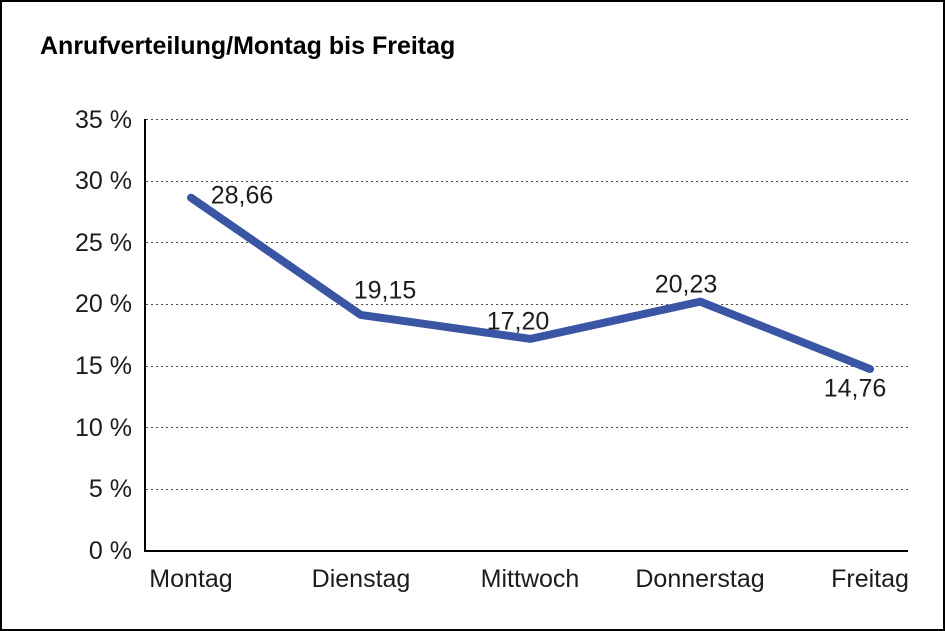 The width and height of the screenshot is (945, 631). I want to click on y-tick-label-30: 30 %, so click(103, 181).